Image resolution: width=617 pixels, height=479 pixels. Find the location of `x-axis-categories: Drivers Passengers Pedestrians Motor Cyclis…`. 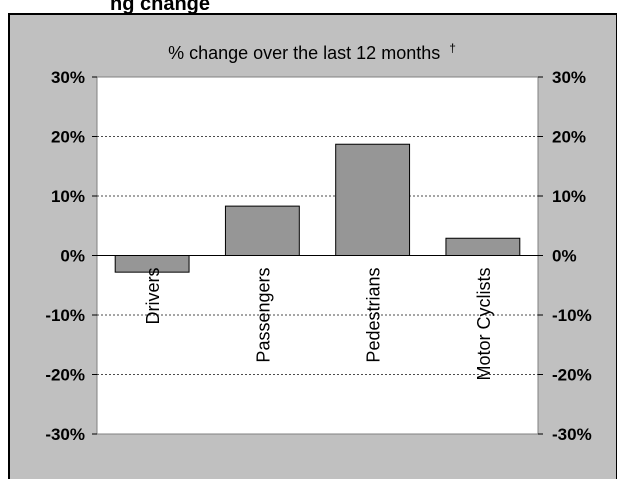

x-axis-categories: Drivers Passengers Pedestrians Motor Cyclis… is located at coordinates (318, 324).